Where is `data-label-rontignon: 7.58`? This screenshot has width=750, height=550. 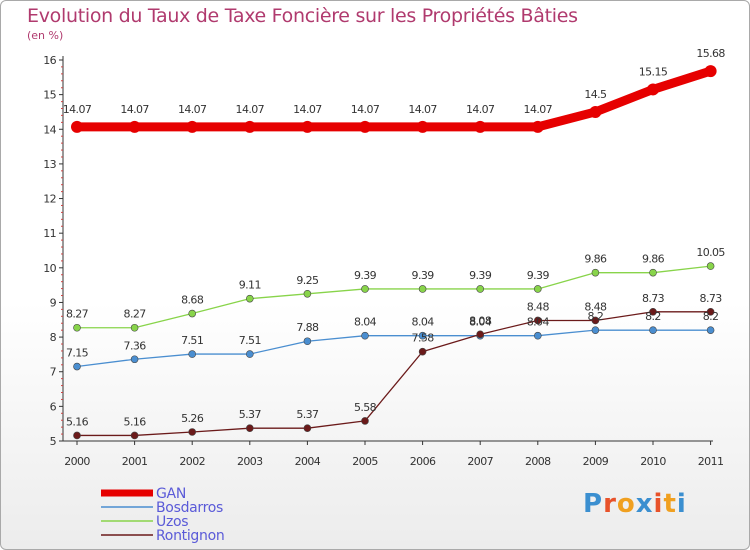 data-label-rontignon: 7.58 is located at coordinates (423, 338).